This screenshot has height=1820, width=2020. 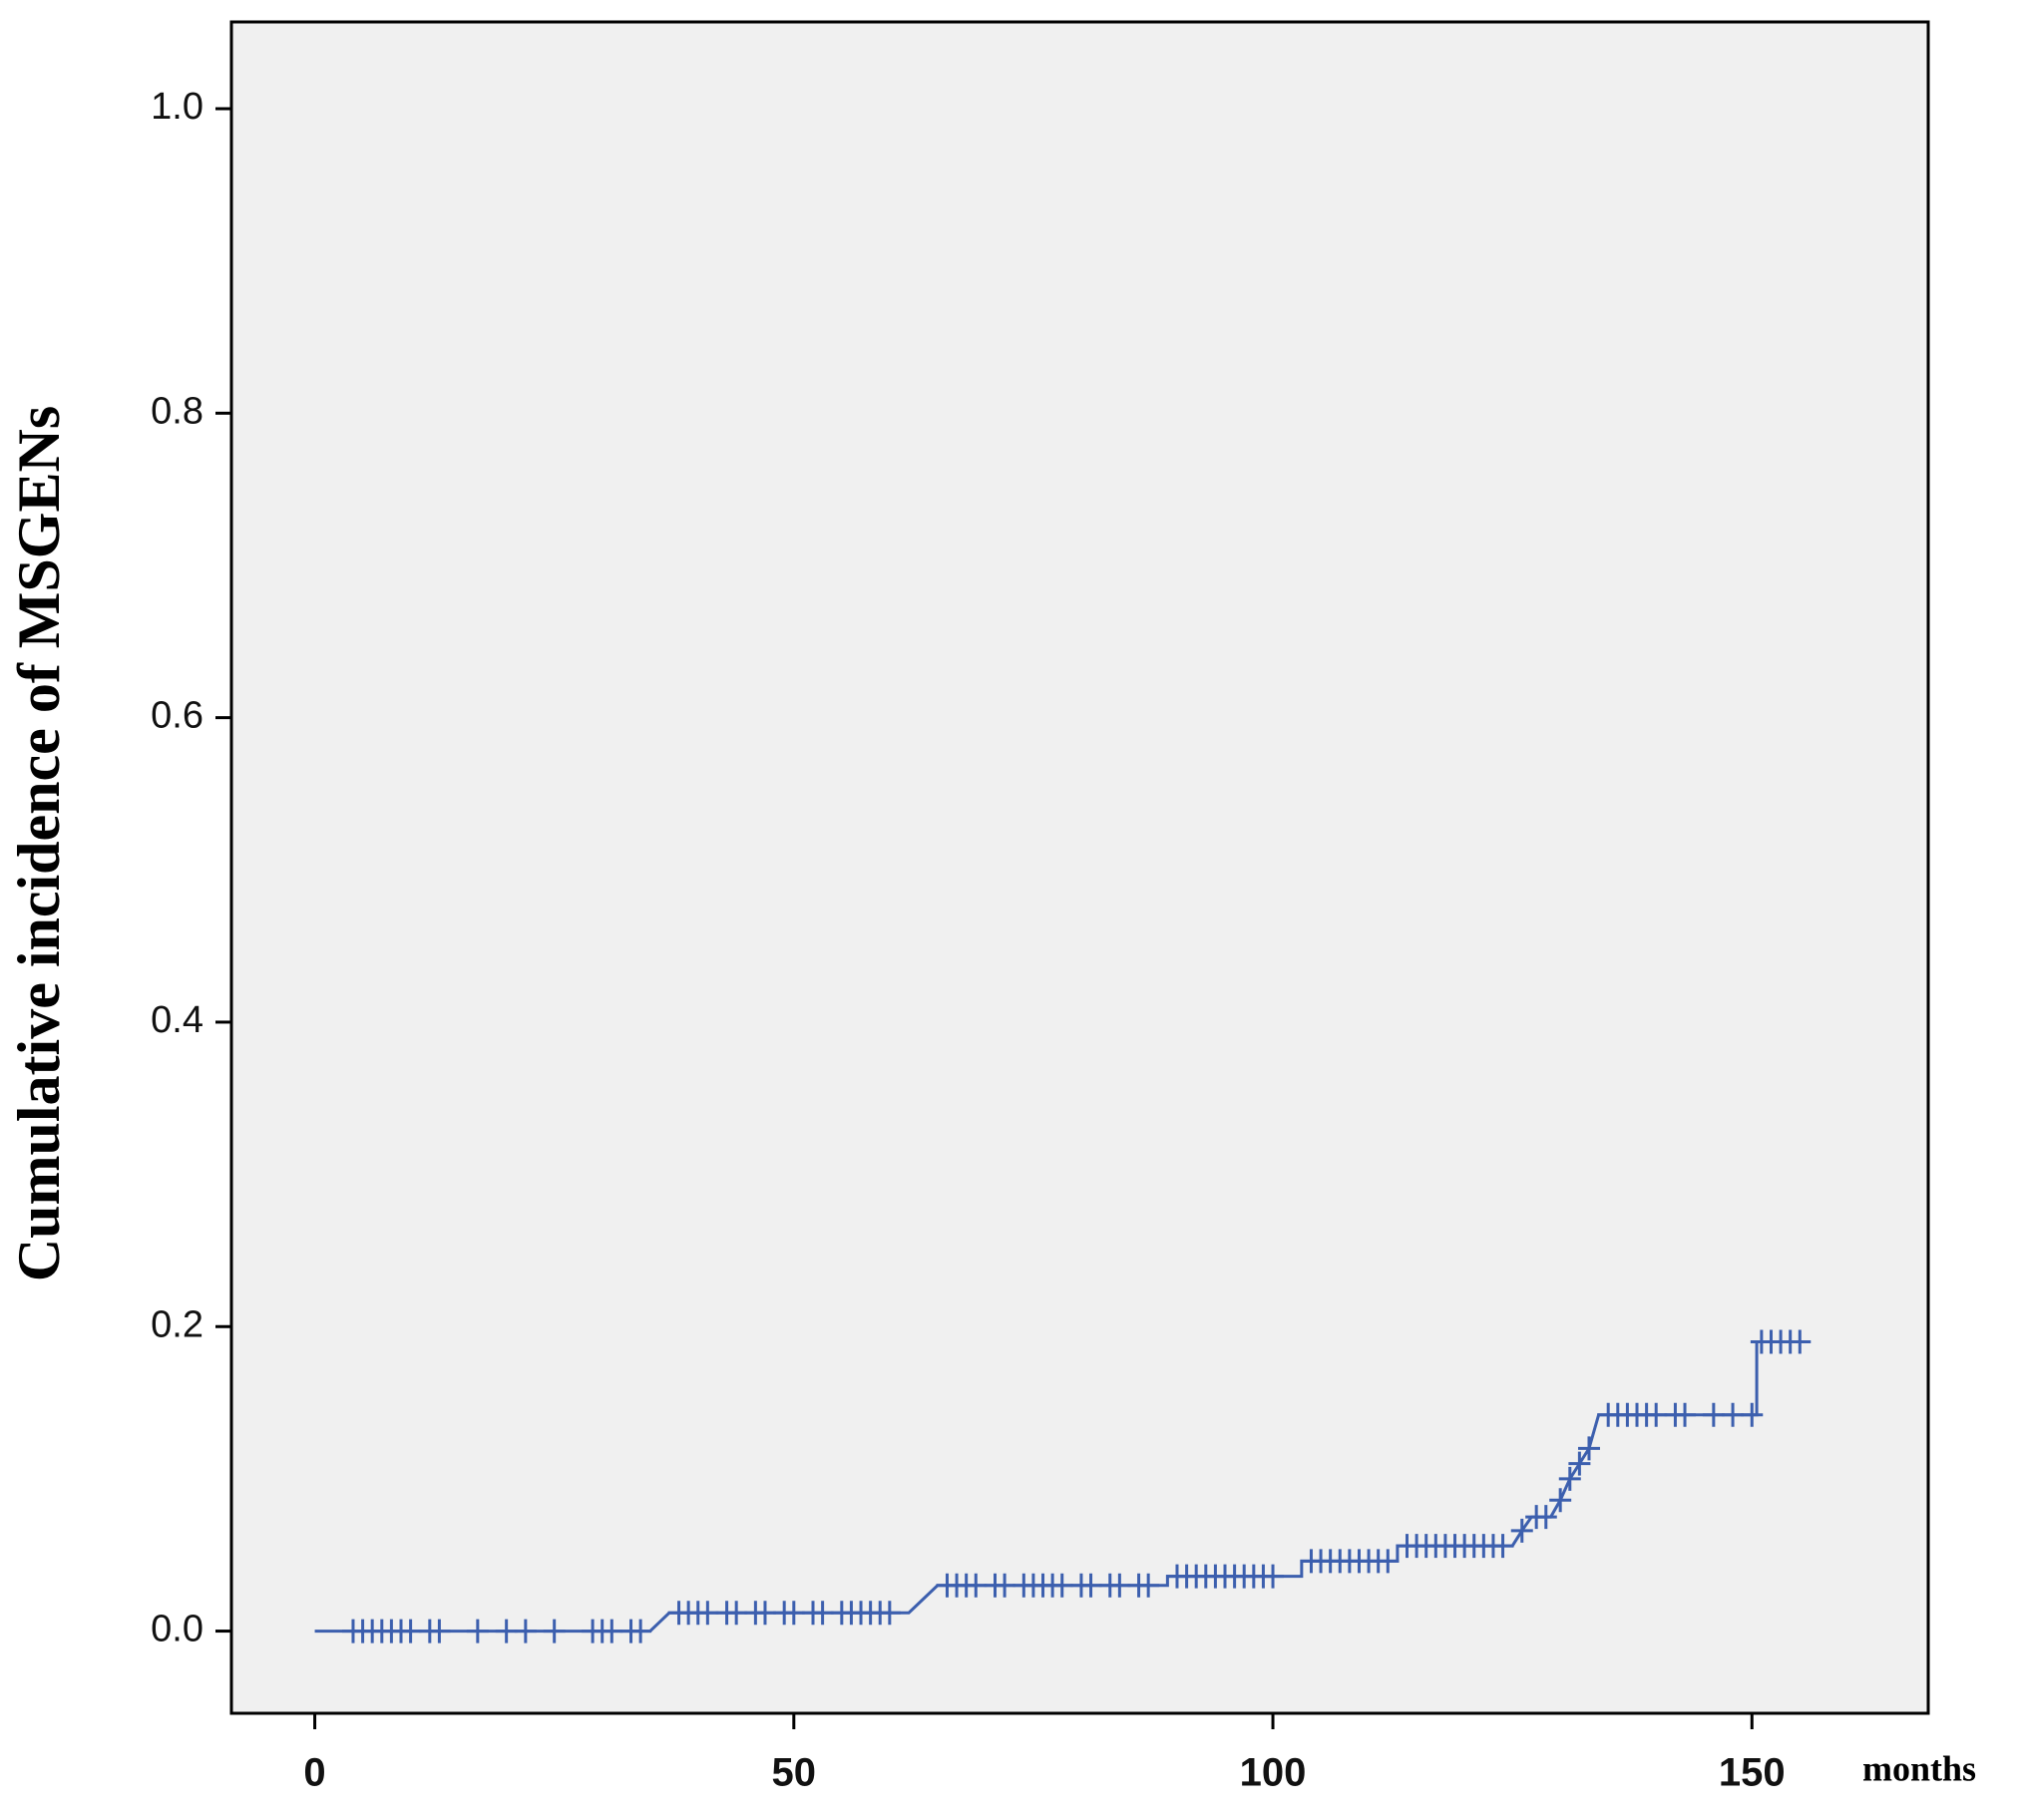 I want to click on x-tick-label: 0, so click(x=314, y=1773).